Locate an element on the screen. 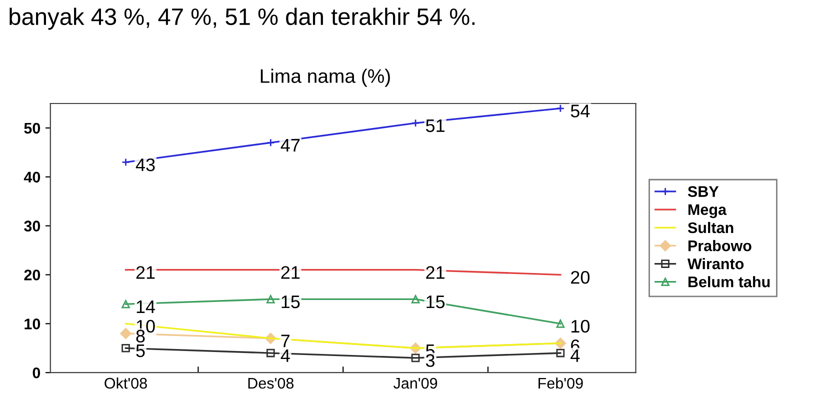 This screenshot has height=414, width=813. x-tick-label: Des'08 is located at coordinates (271, 383).